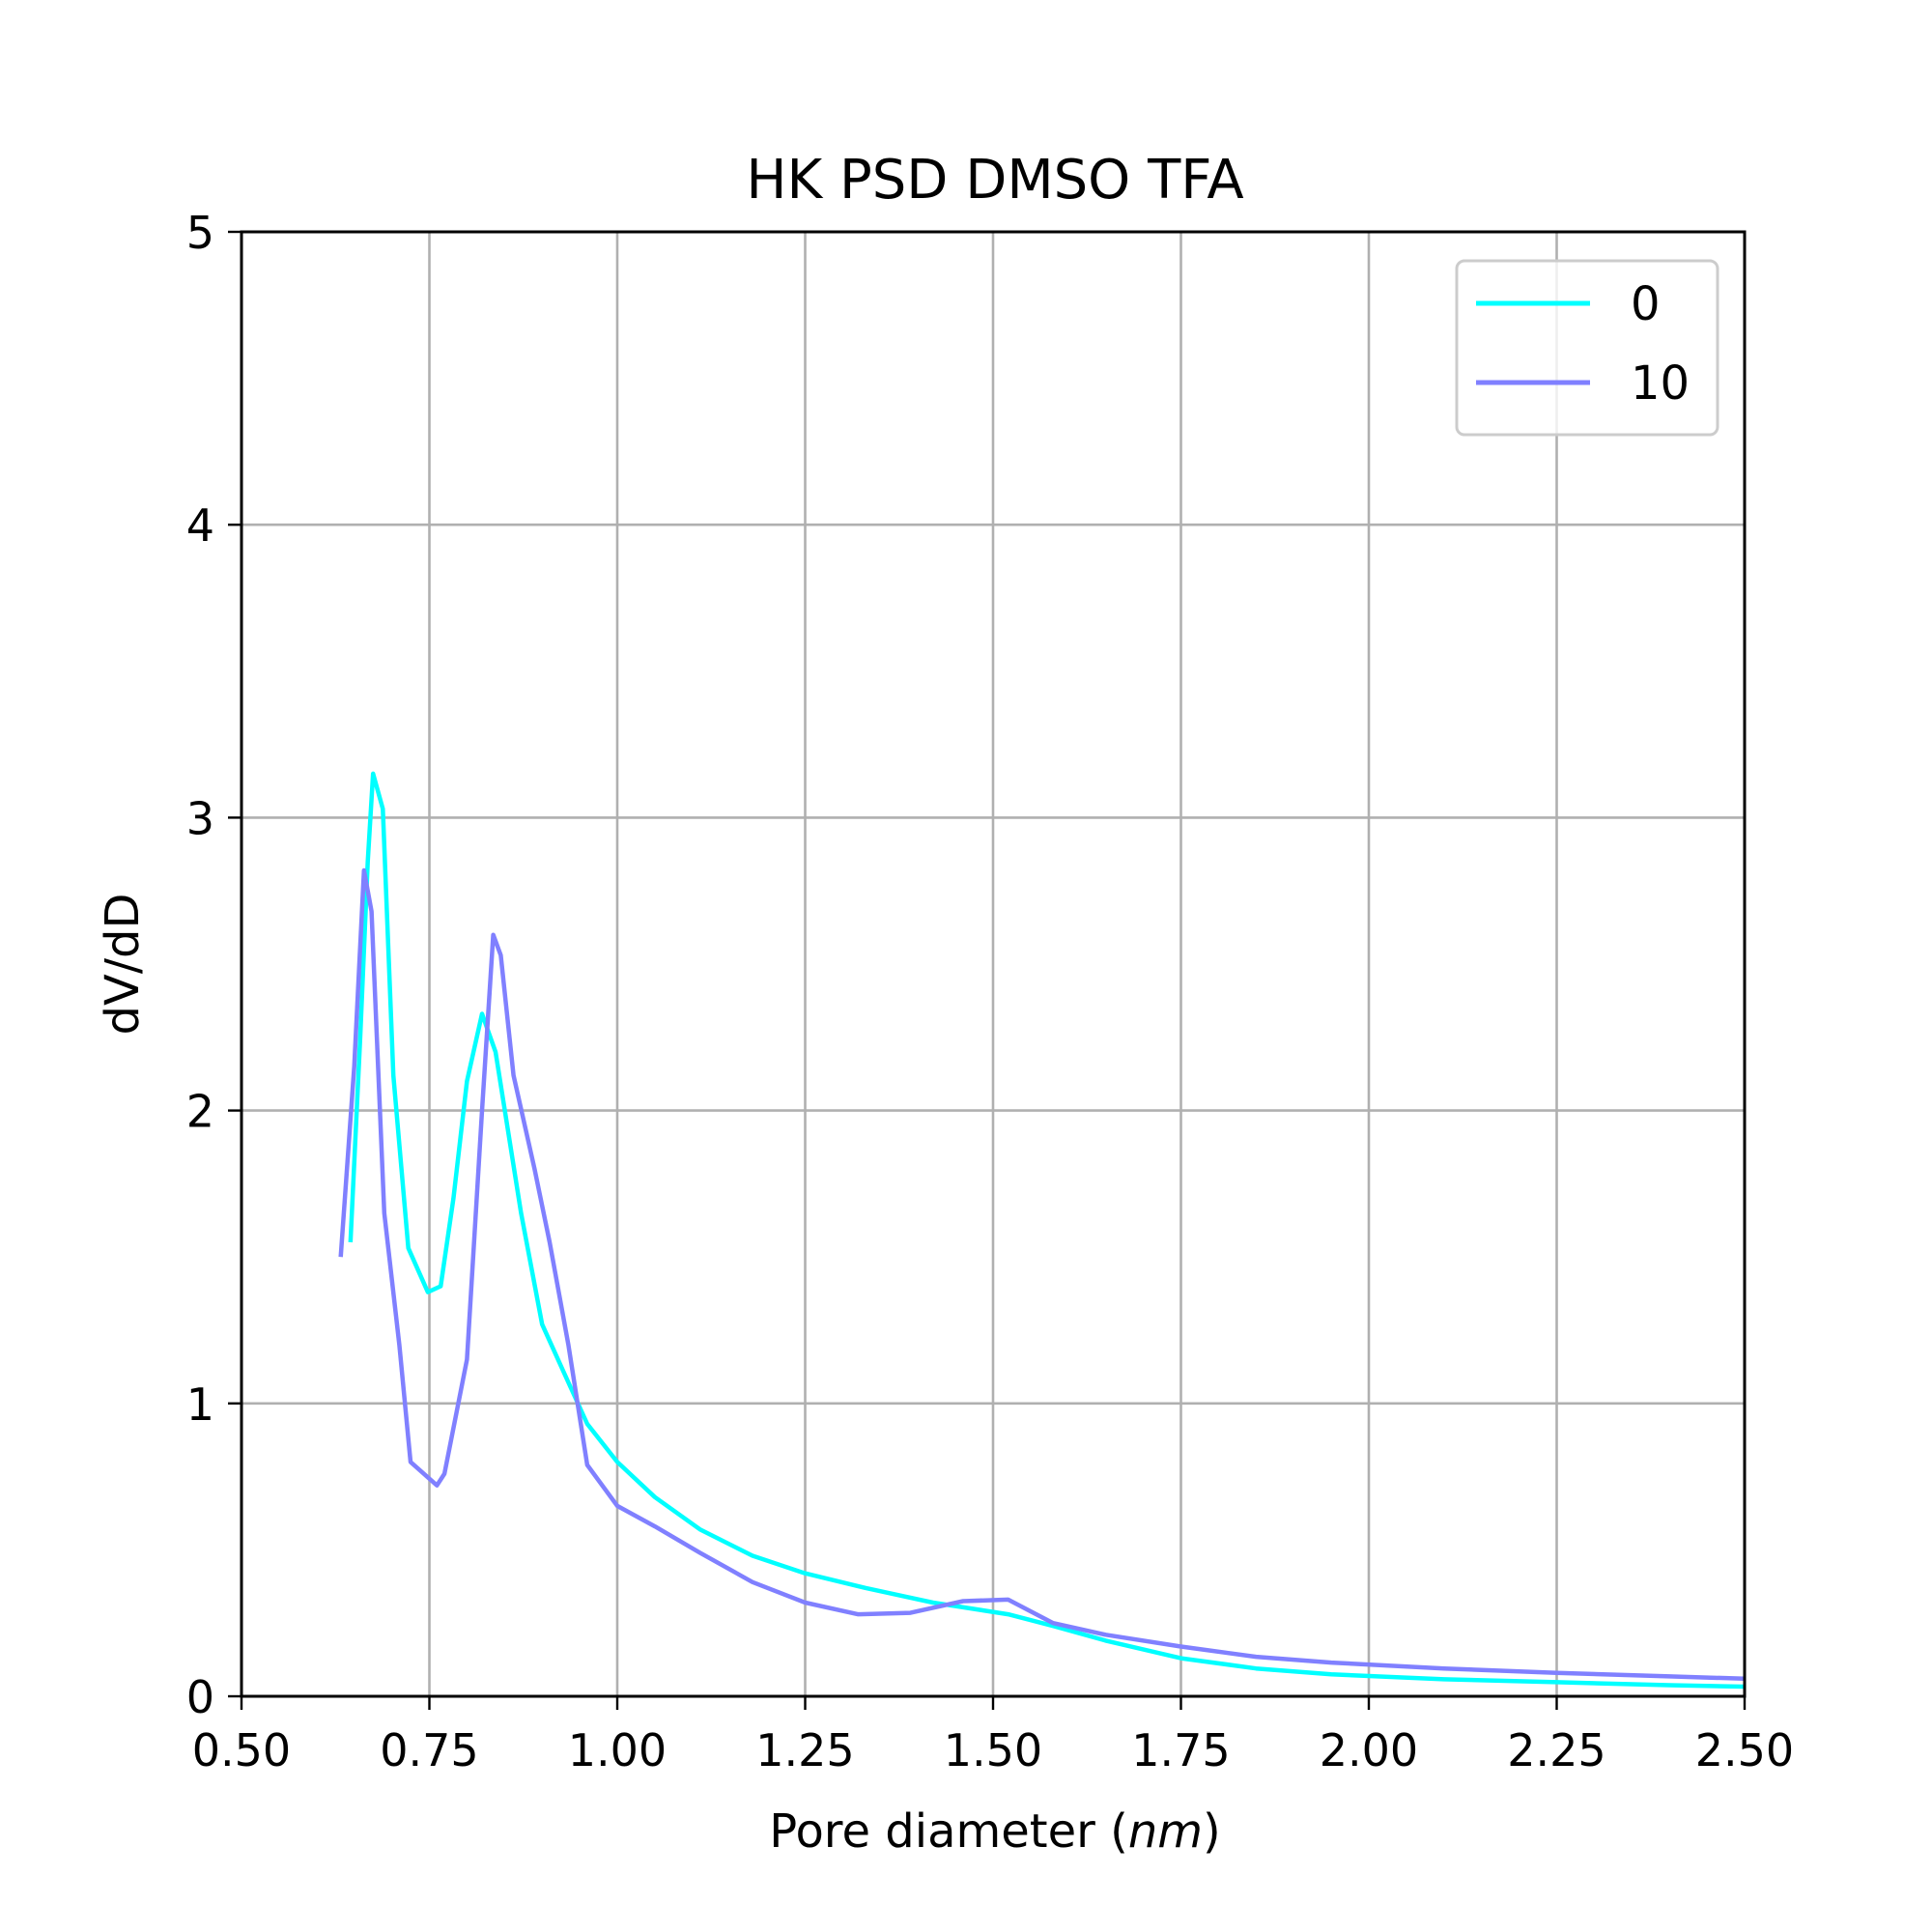 This screenshot has height=1932, width=1932. Describe the element at coordinates (804, 1750) in the screenshot. I see `x-tick-label: 1.25` at that location.